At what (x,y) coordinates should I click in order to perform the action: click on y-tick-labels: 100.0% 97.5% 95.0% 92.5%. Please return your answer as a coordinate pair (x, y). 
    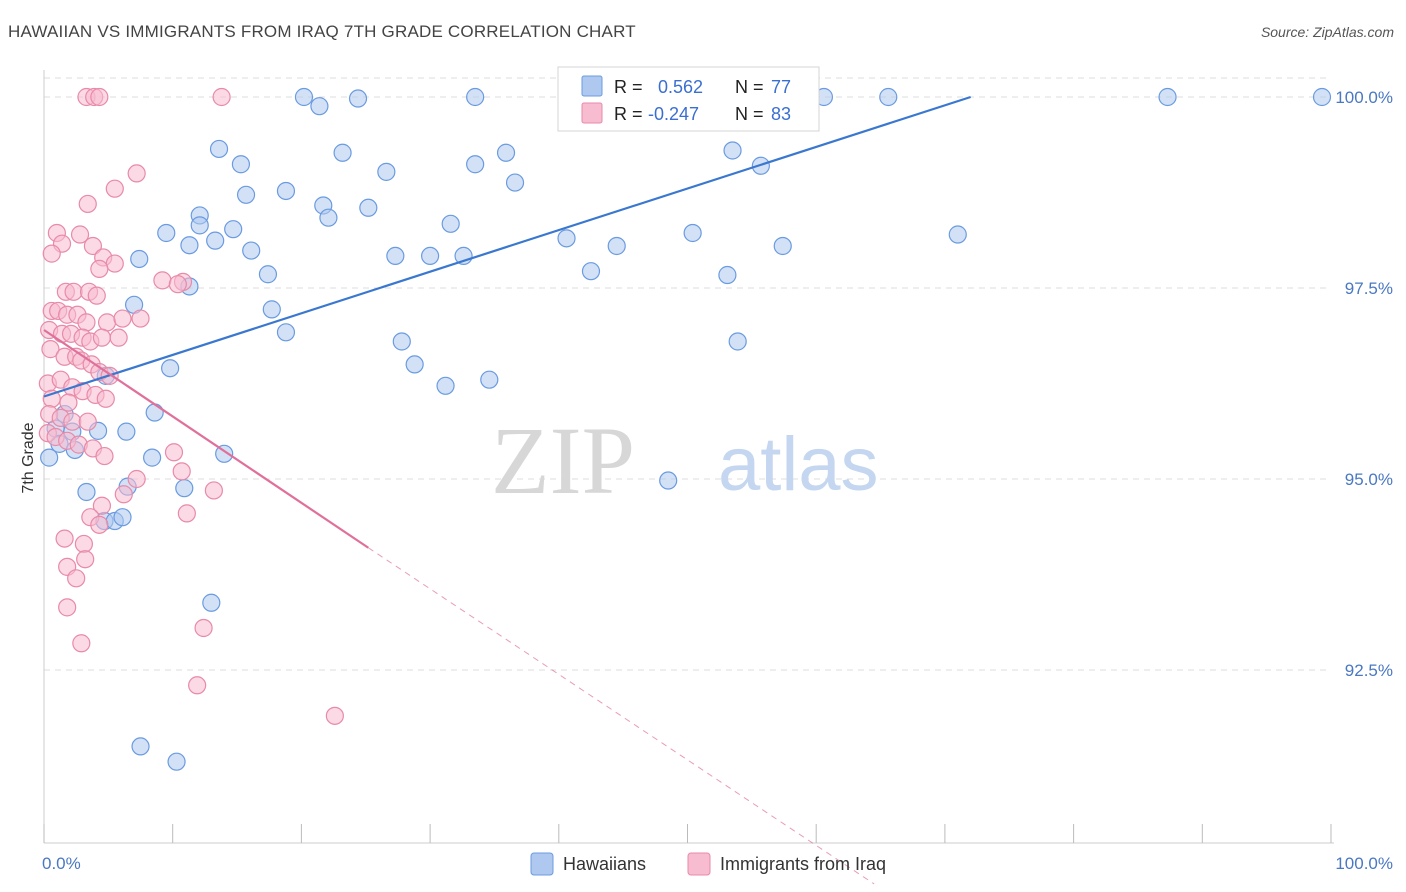
    Looking at the image, I should click on (1364, 384).